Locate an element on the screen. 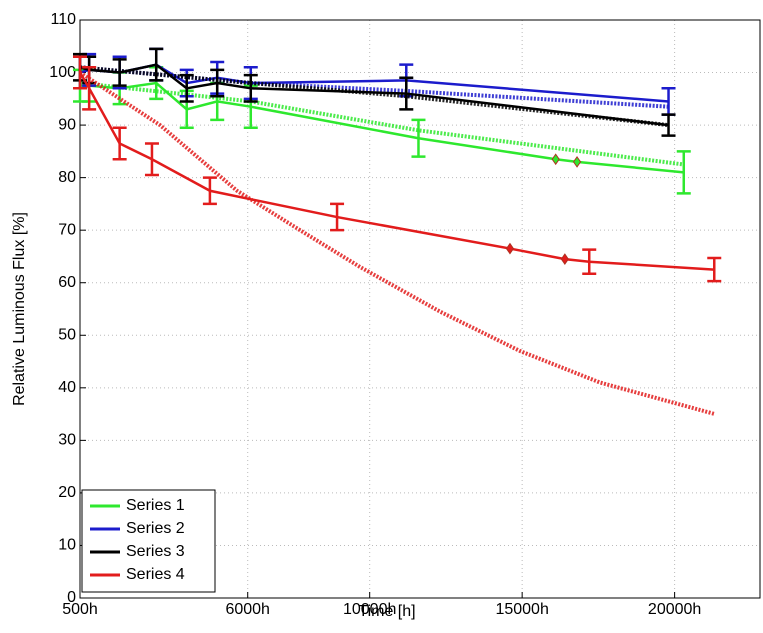 The image size is (763, 633). fit-line is located at coordinates (374, 96).